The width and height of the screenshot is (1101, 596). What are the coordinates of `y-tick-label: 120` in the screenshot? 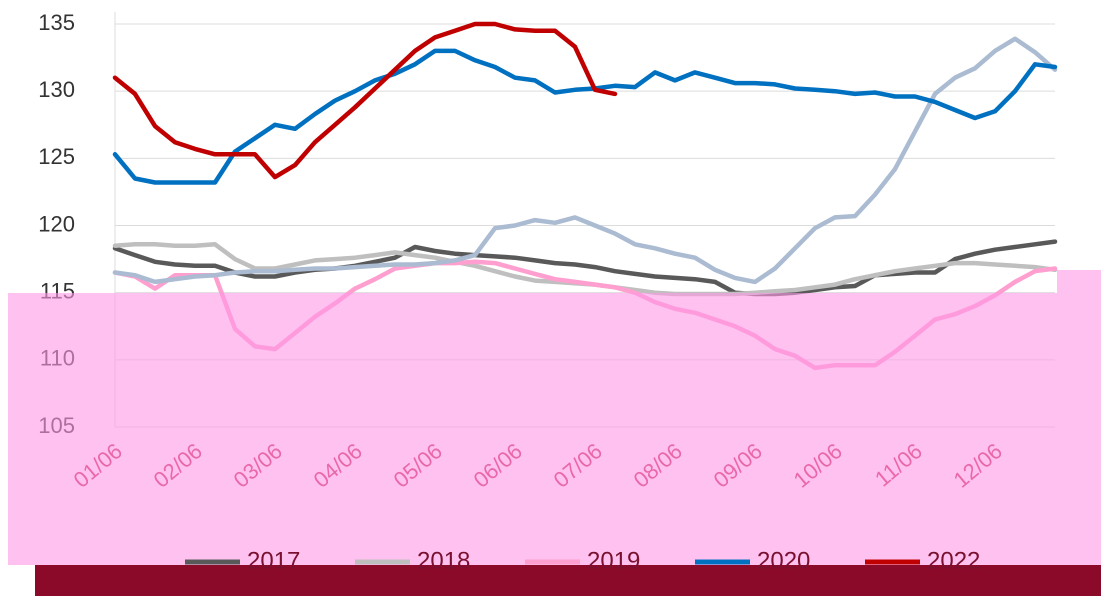 It's located at (56, 223).